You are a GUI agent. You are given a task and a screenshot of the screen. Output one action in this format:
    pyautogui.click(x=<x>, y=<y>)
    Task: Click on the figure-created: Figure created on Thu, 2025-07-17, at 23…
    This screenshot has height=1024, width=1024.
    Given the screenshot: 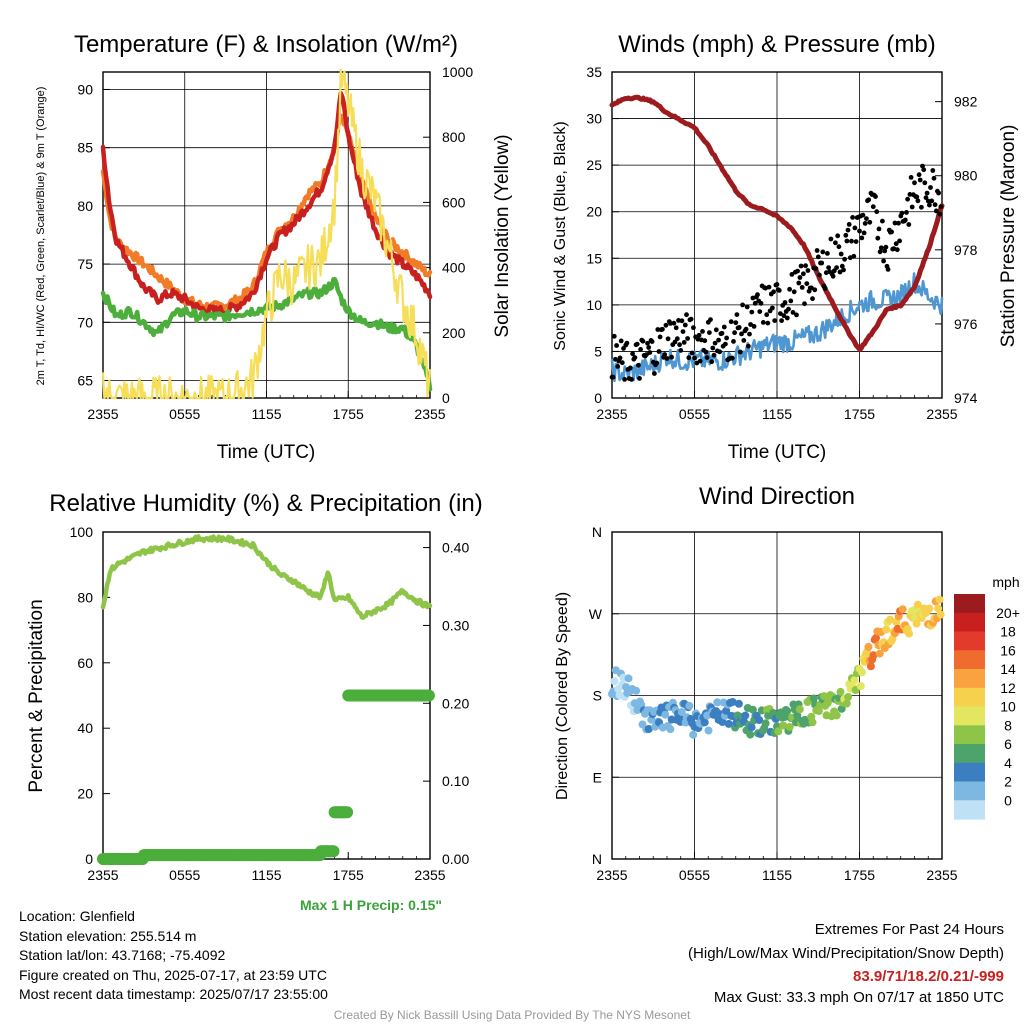 What is the action you would take?
    pyautogui.click(x=173, y=974)
    